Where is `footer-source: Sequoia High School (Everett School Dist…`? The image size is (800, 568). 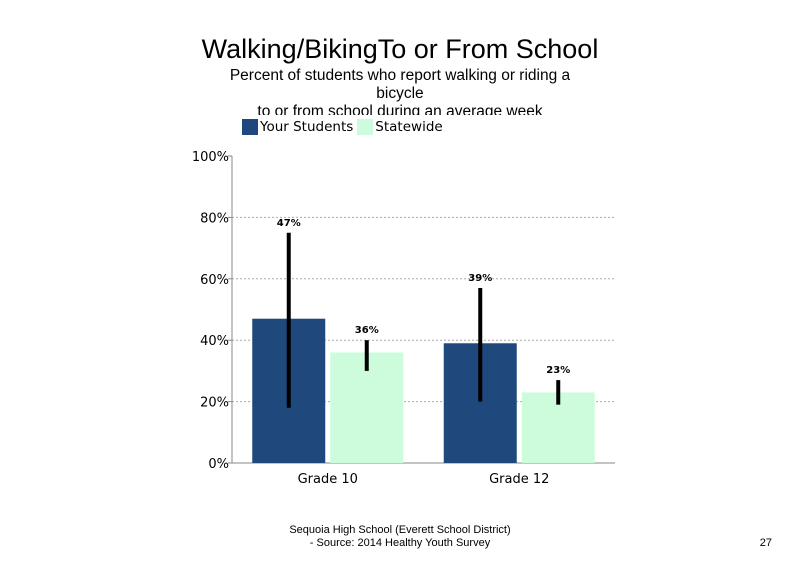
footer-source: Sequoia High School (Everett School Dist… is located at coordinates (400, 537).